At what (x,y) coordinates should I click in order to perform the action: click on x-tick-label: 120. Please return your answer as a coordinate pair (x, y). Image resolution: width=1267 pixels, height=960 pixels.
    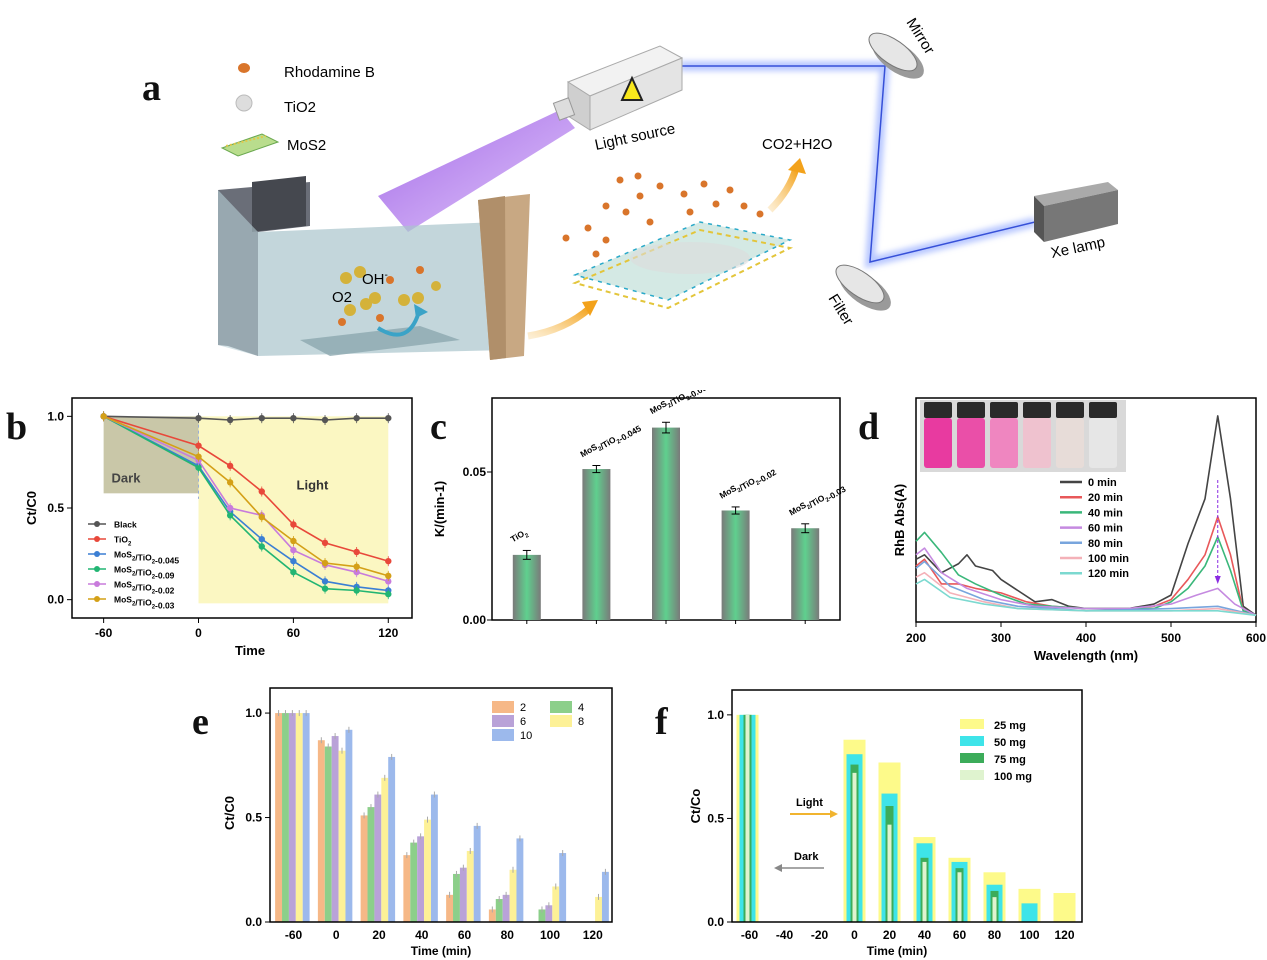
    Looking at the image, I should click on (388, 633).